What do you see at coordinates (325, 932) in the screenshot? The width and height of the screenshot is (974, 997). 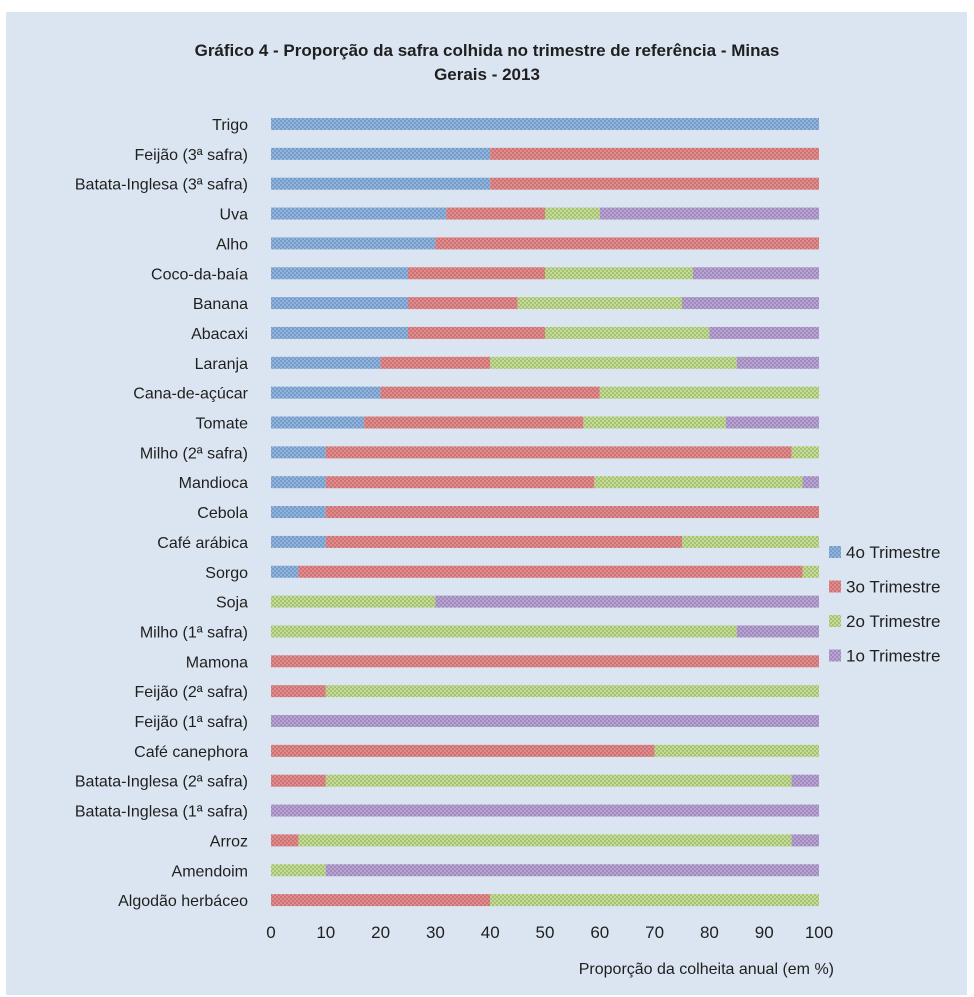 I see `x-tick-label: 10` at bounding box center [325, 932].